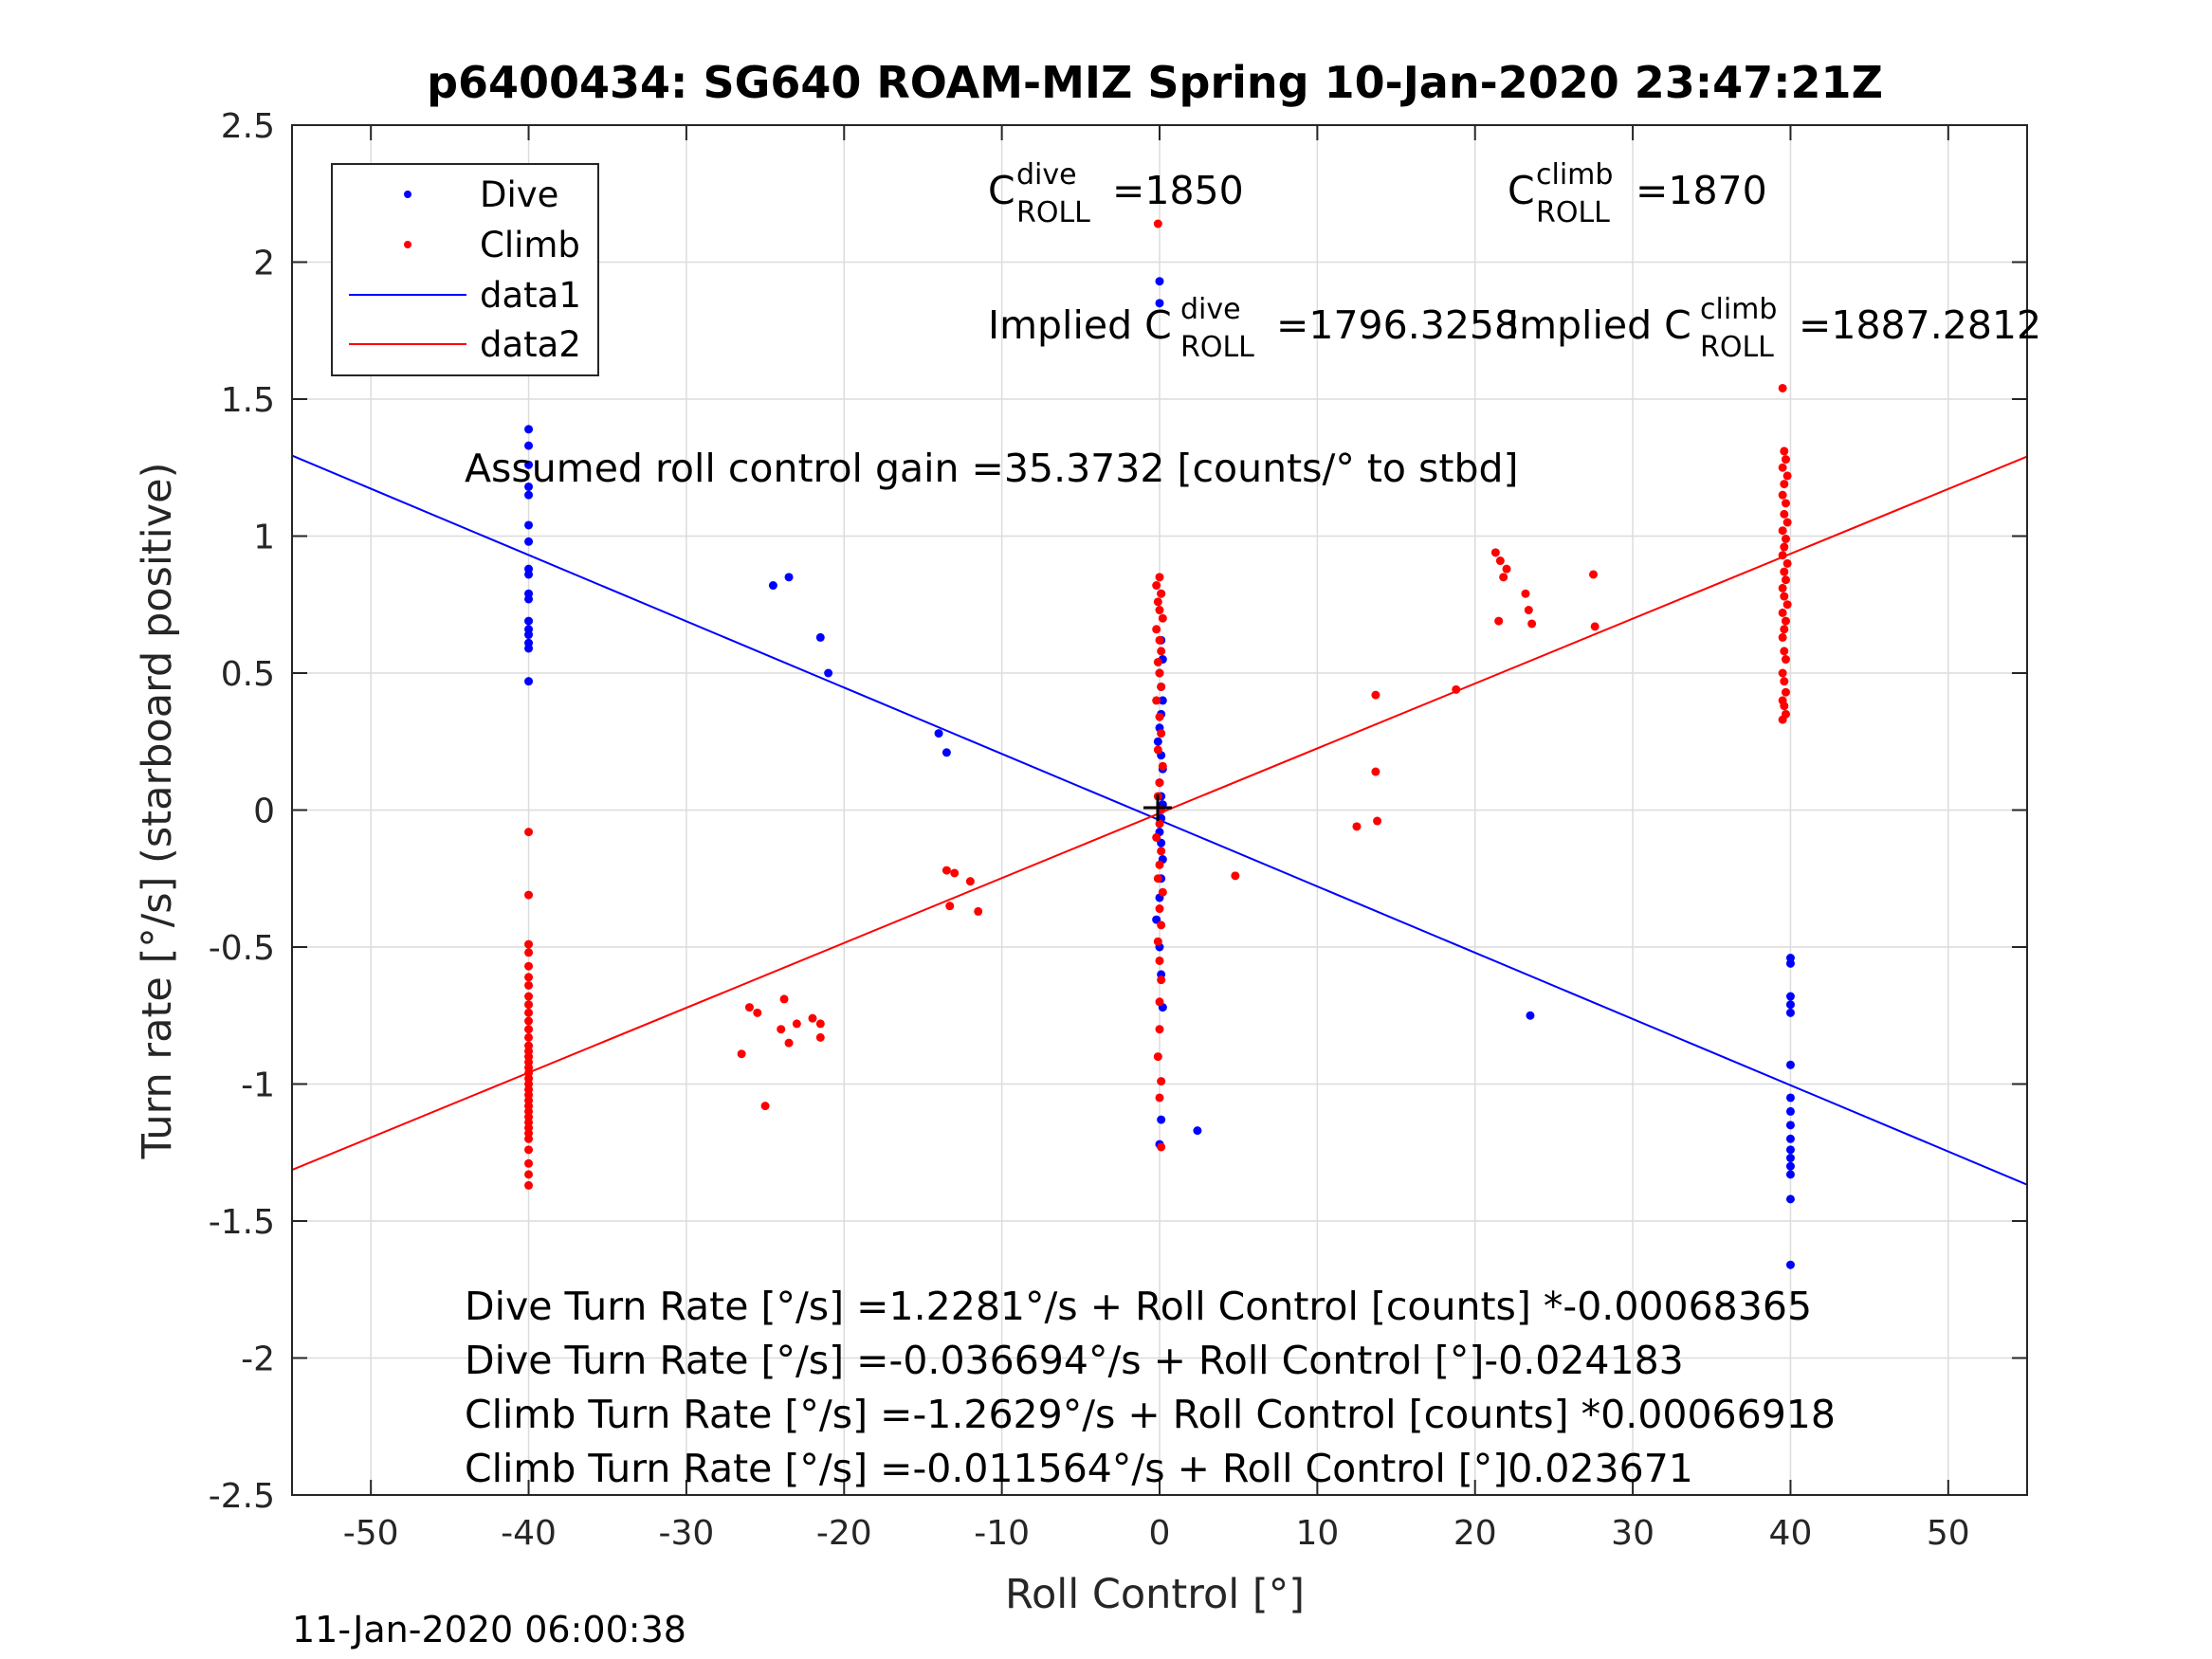  I want to click on c-dive-value: =1850, so click(1172, 190).